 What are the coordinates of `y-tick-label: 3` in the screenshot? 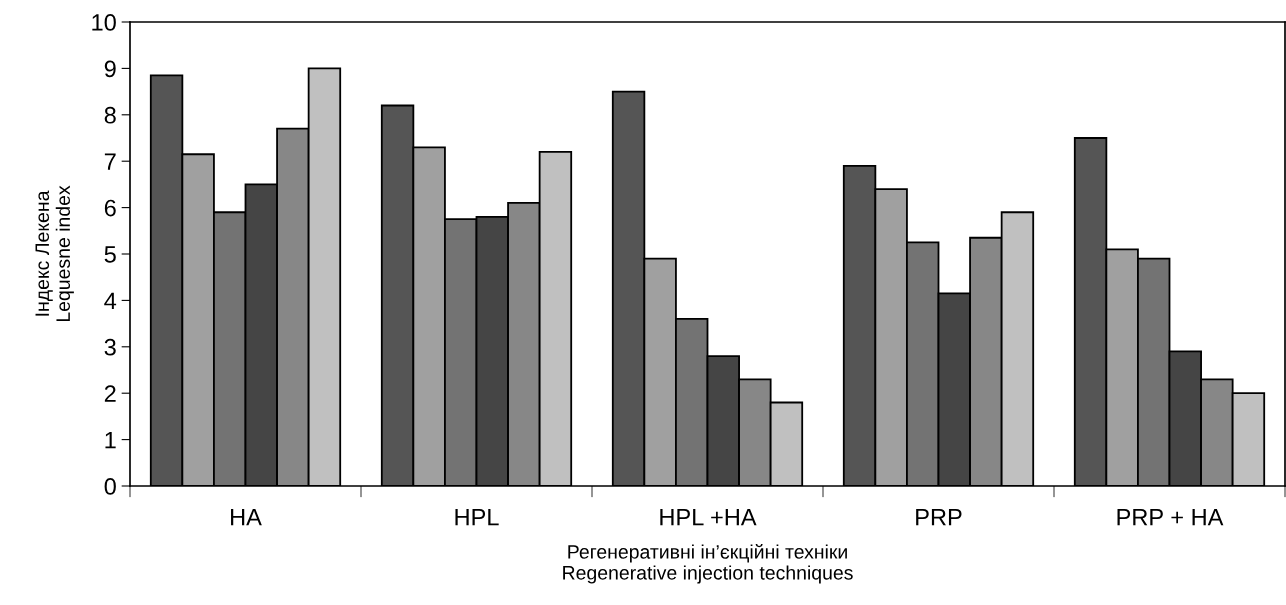 It's located at (110, 347).